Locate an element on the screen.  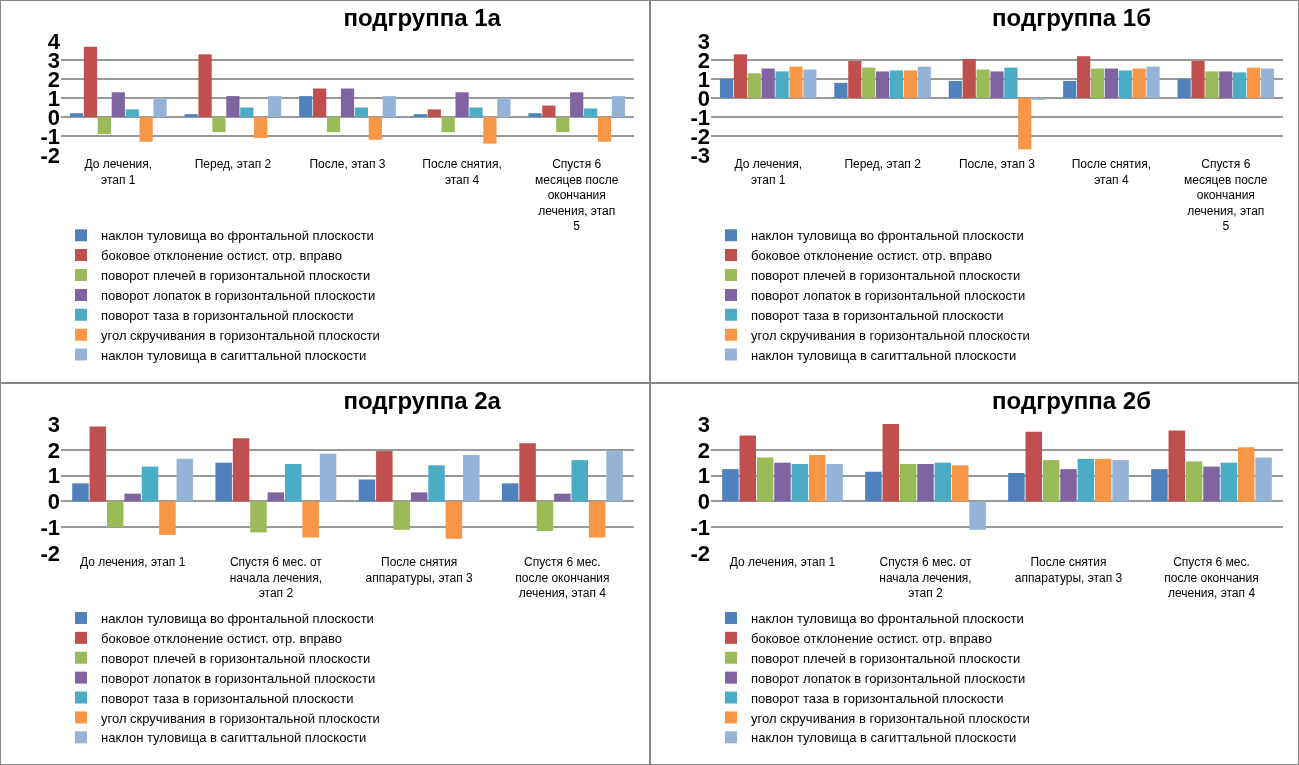
legend-label: поворот плечей в горизонтальной плоскости is located at coordinates (236, 658).